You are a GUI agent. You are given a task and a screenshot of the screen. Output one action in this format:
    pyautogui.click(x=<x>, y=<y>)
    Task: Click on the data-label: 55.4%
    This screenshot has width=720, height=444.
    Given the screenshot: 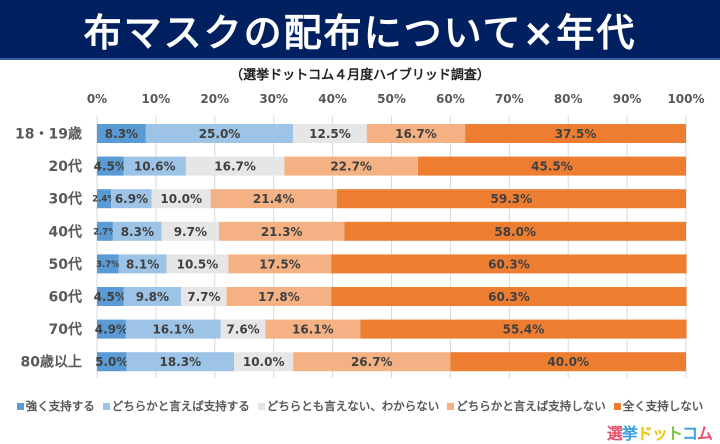 What is the action you would take?
    pyautogui.click(x=524, y=330)
    